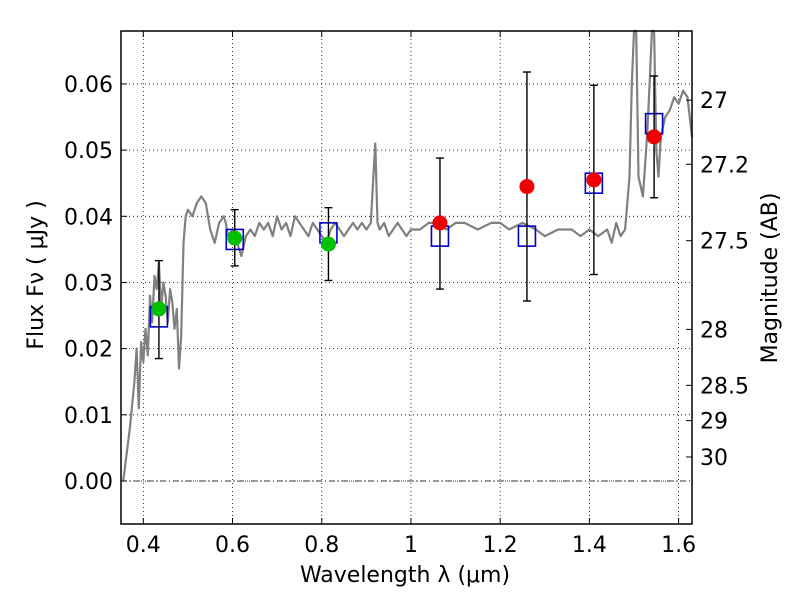 Image resolution: width=800 pixels, height=600 pixels. What do you see at coordinates (714, 330) in the screenshot?
I see `magnitude-tick-label: 28` at bounding box center [714, 330].